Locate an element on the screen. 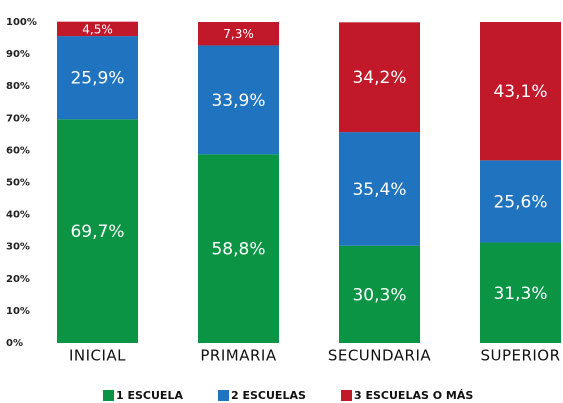 This screenshot has width=563, height=403. y-tick-label: 100% is located at coordinates (21, 22).